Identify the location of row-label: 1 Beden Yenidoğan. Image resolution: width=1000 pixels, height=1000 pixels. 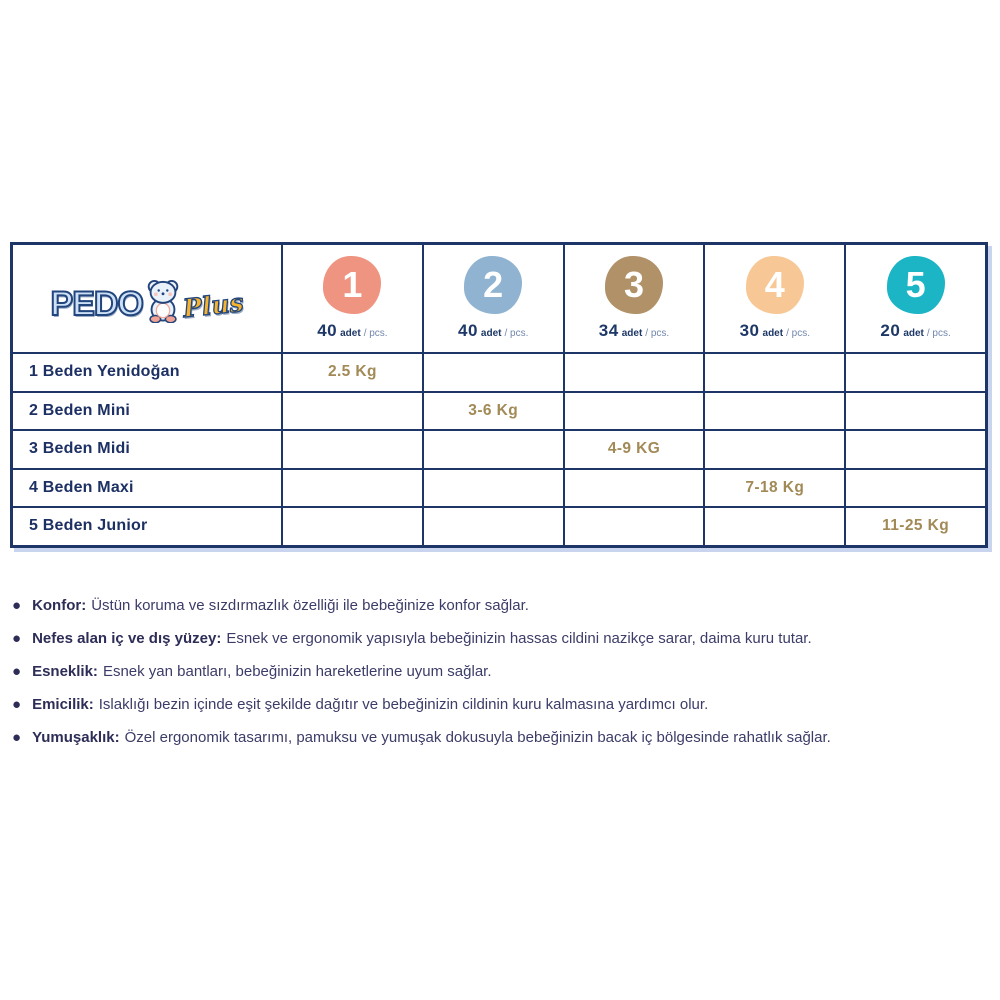
(104, 372).